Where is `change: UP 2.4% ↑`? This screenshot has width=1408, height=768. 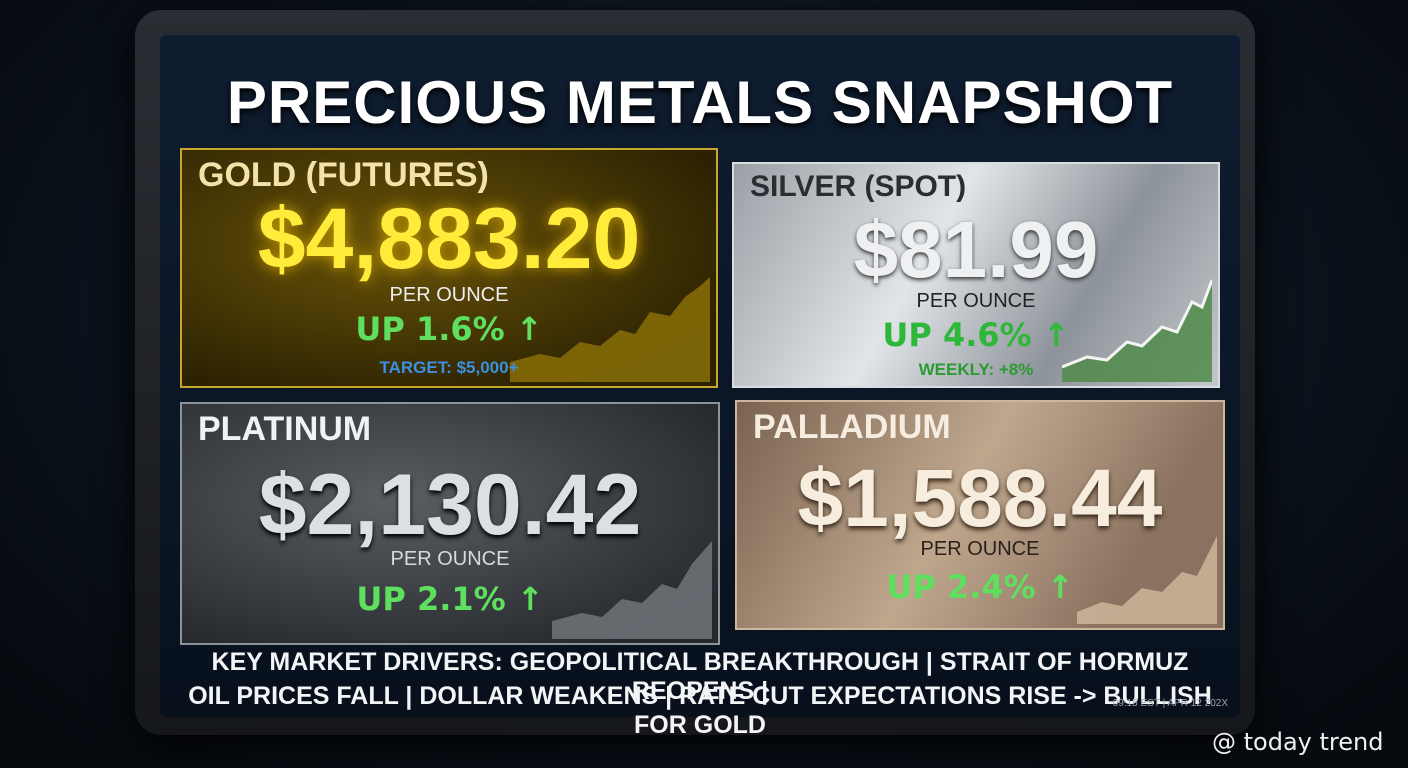 change: UP 2.4% ↑ is located at coordinates (980, 587).